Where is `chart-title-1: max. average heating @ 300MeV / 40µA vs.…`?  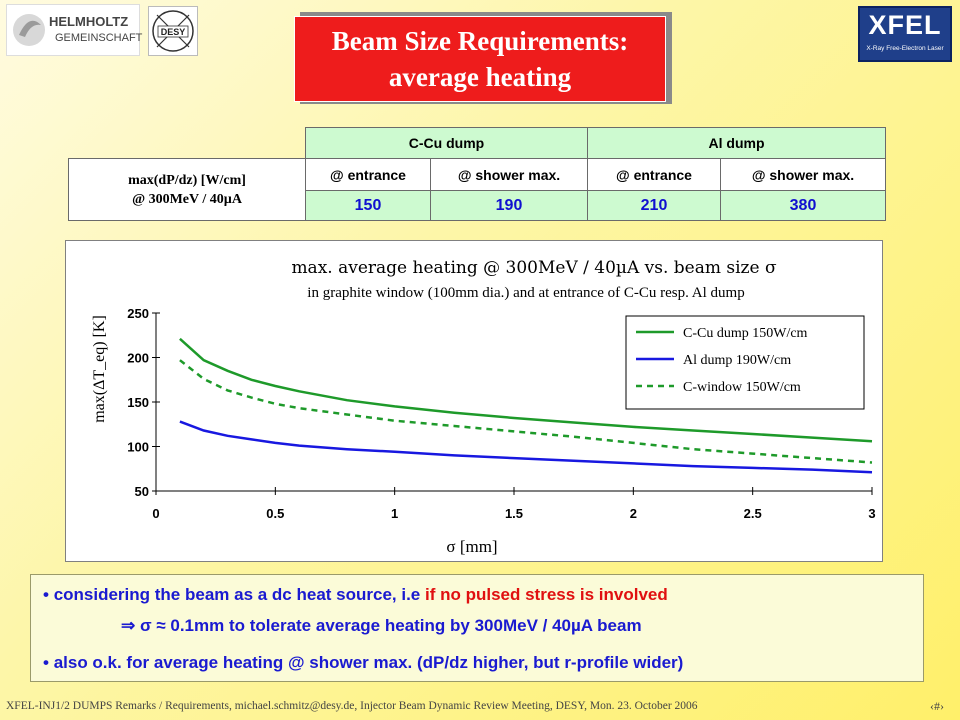 chart-title-1: max. average heating @ 300MeV / 40µA vs.… is located at coordinates (534, 268).